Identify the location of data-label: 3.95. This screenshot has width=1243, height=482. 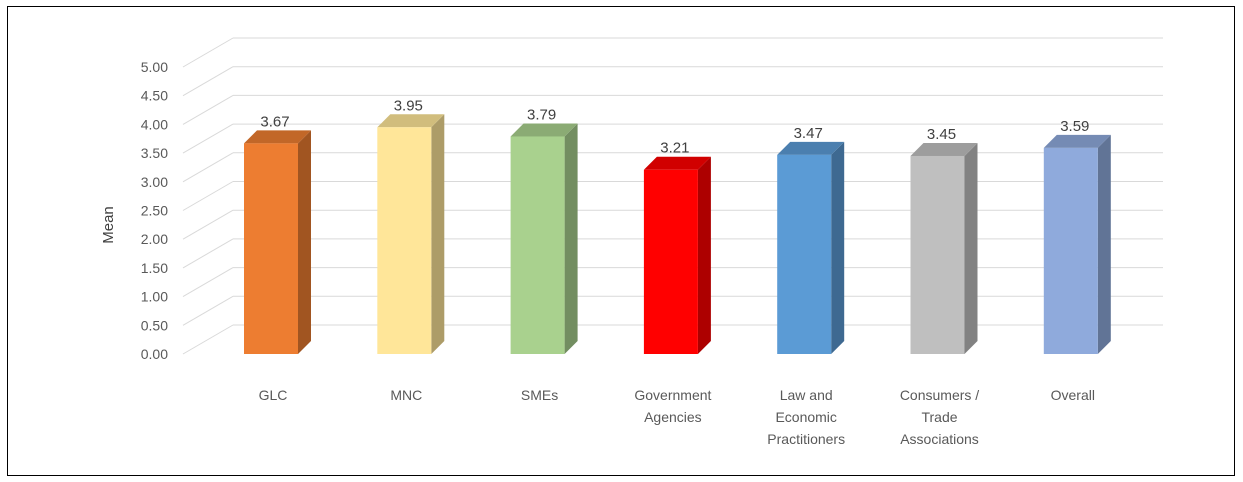
(408, 105).